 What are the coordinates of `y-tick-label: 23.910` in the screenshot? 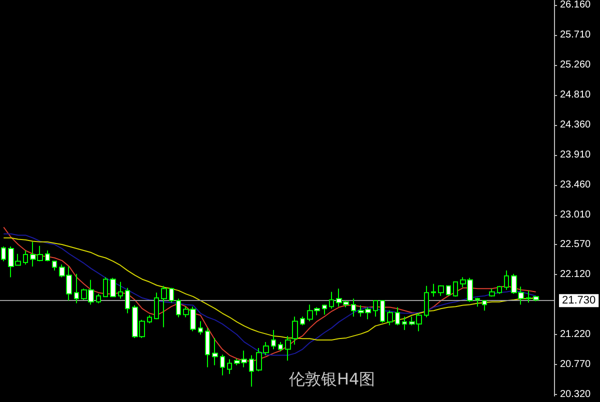 It's located at (576, 155).